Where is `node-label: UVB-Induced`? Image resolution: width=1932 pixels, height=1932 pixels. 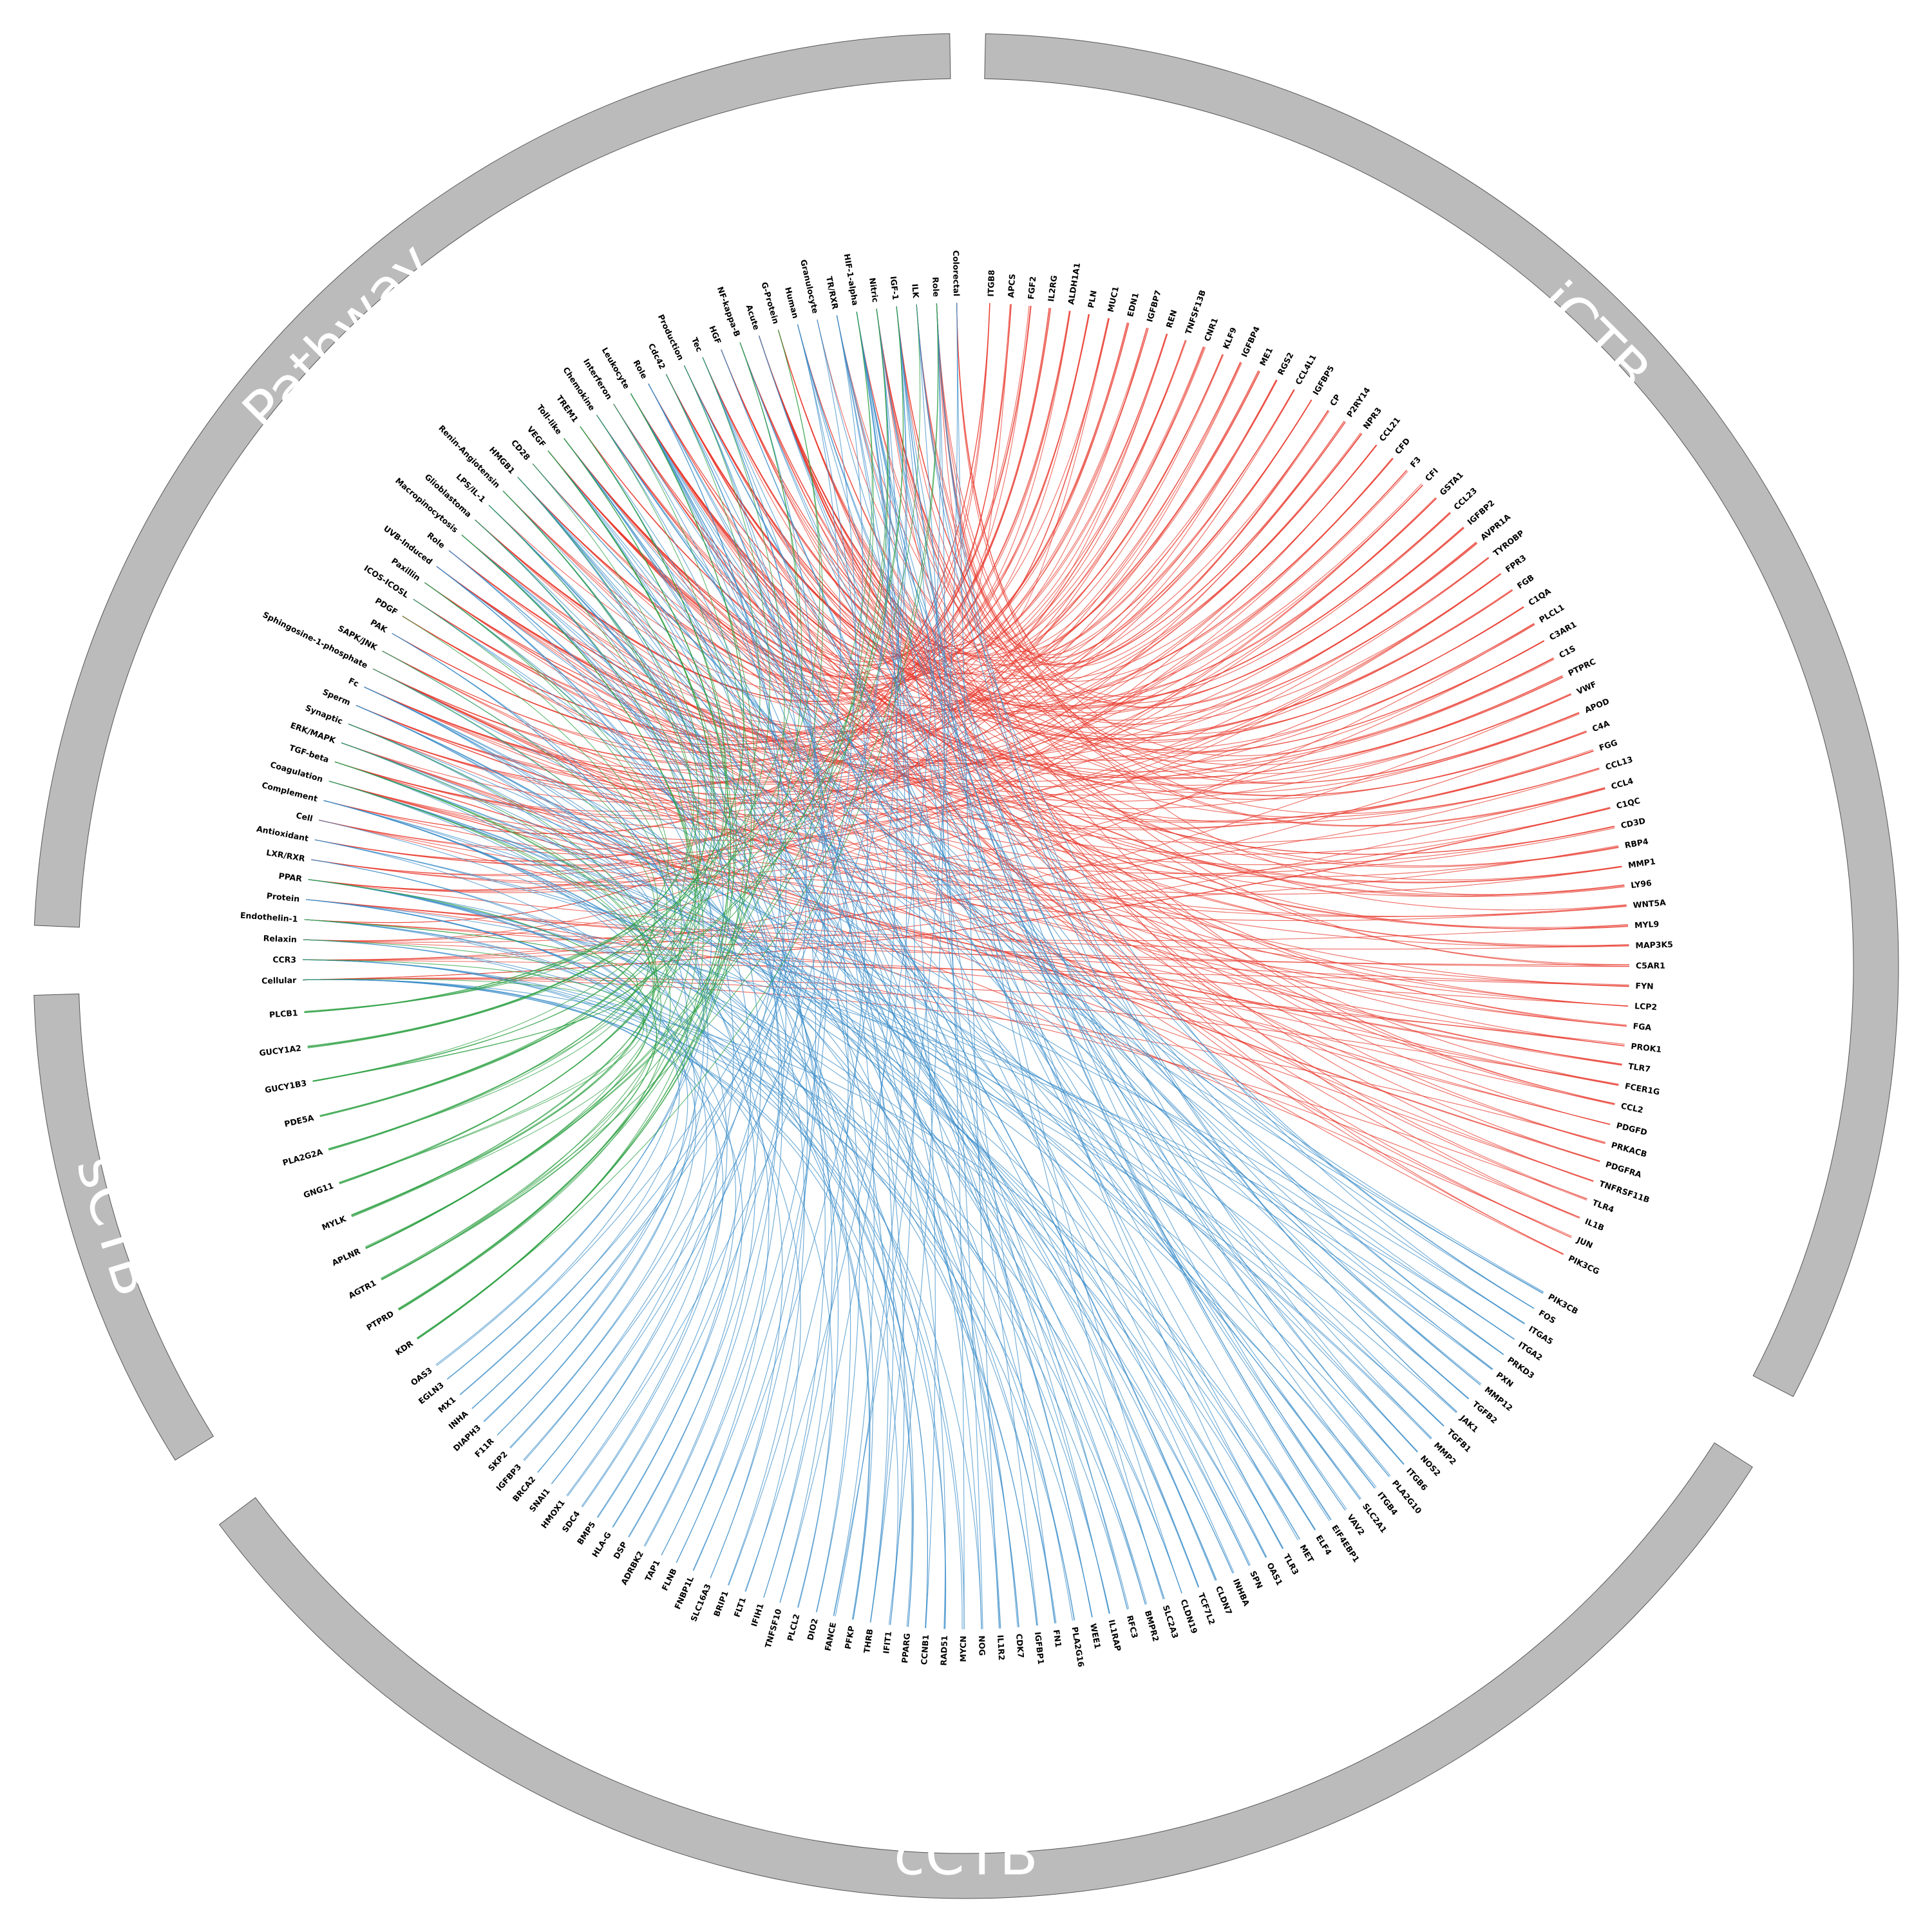 node-label: UVB-Induced is located at coordinates (408, 545).